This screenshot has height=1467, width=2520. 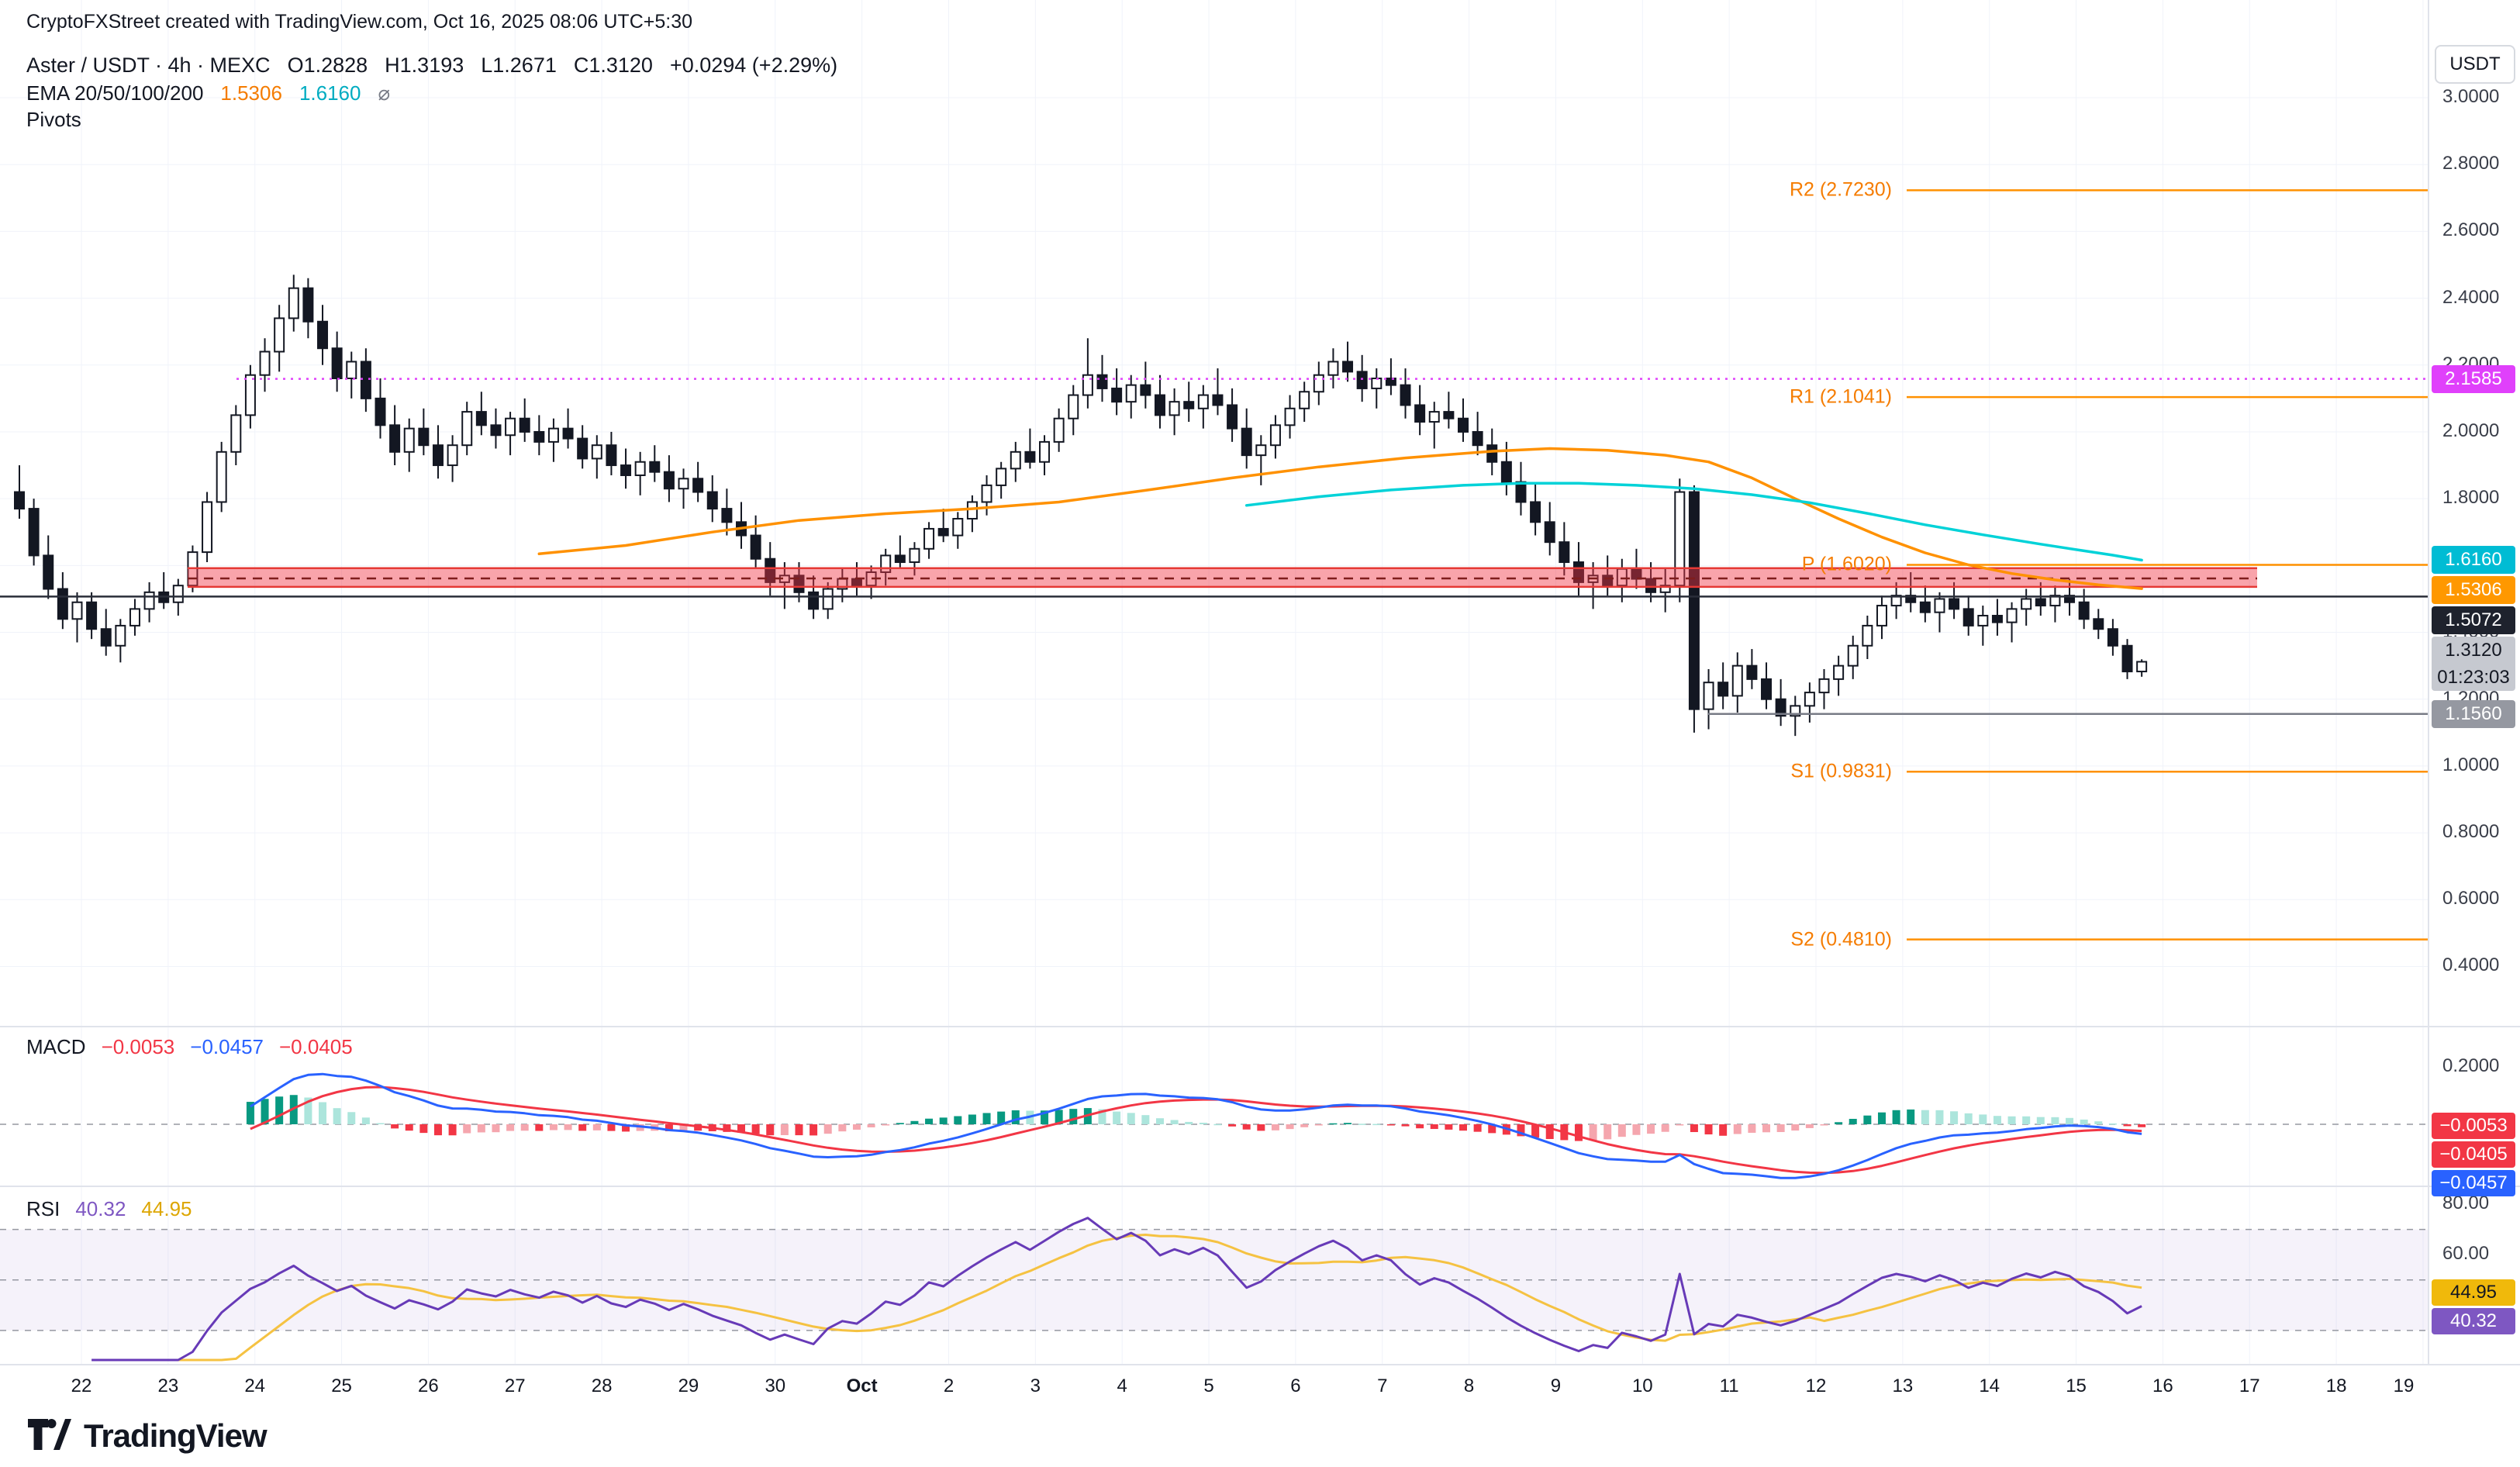 I want to click on pivot-label-r2: R2 (2.7230), so click(x=1840, y=189).